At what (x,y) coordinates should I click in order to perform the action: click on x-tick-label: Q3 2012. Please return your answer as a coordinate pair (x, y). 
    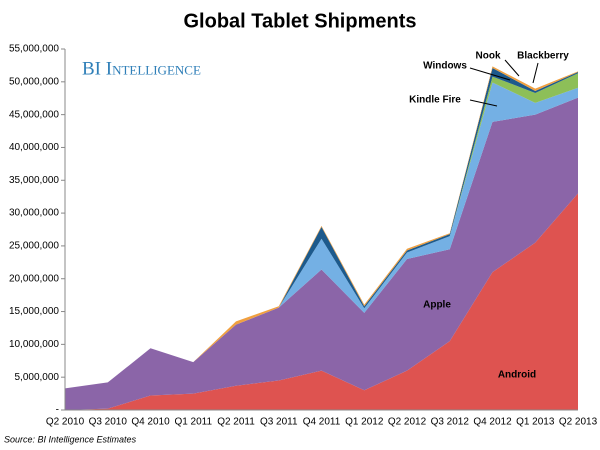
    Looking at the image, I should click on (450, 422).